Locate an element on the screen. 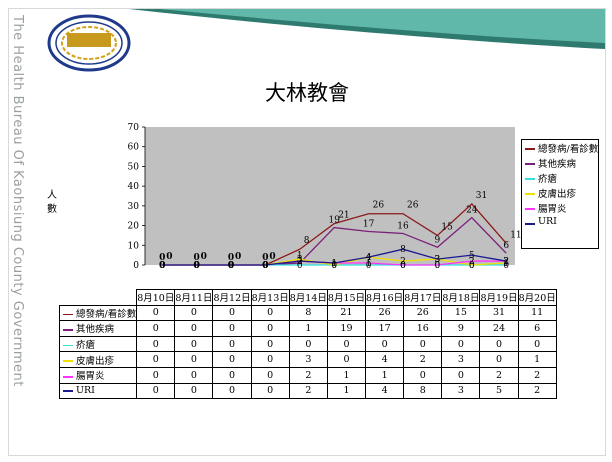 This screenshot has height=462, width=612. legend-label: 腸胃炎 is located at coordinates (552, 209).